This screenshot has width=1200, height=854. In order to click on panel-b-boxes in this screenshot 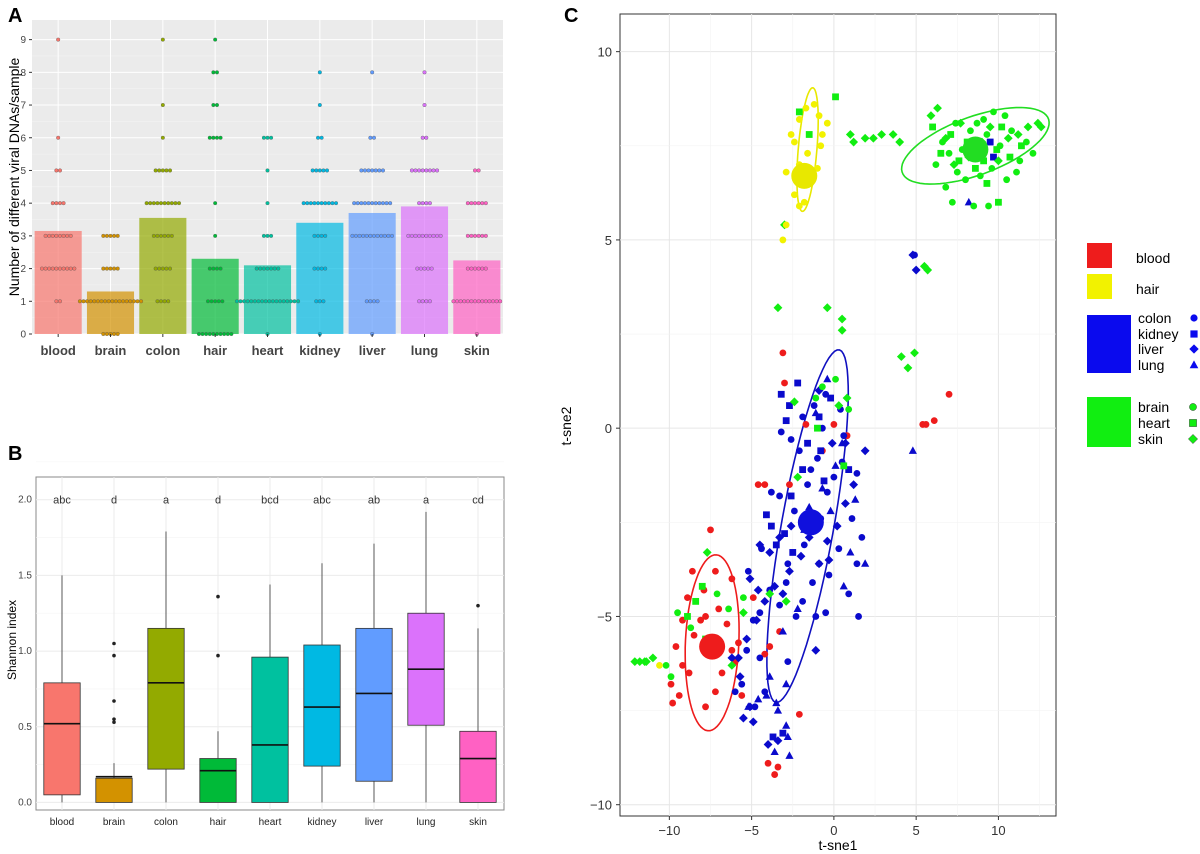, I will do `click(270, 657)`.